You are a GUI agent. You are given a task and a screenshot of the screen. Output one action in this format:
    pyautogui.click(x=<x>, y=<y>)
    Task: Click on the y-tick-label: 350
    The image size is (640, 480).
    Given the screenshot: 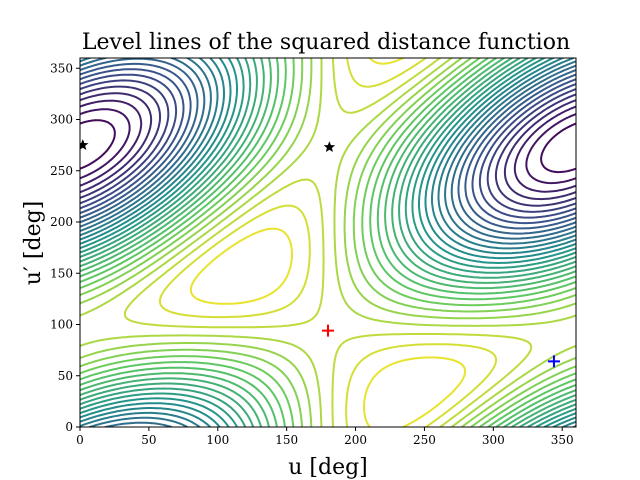 What is the action you would take?
    pyautogui.click(x=61, y=68)
    